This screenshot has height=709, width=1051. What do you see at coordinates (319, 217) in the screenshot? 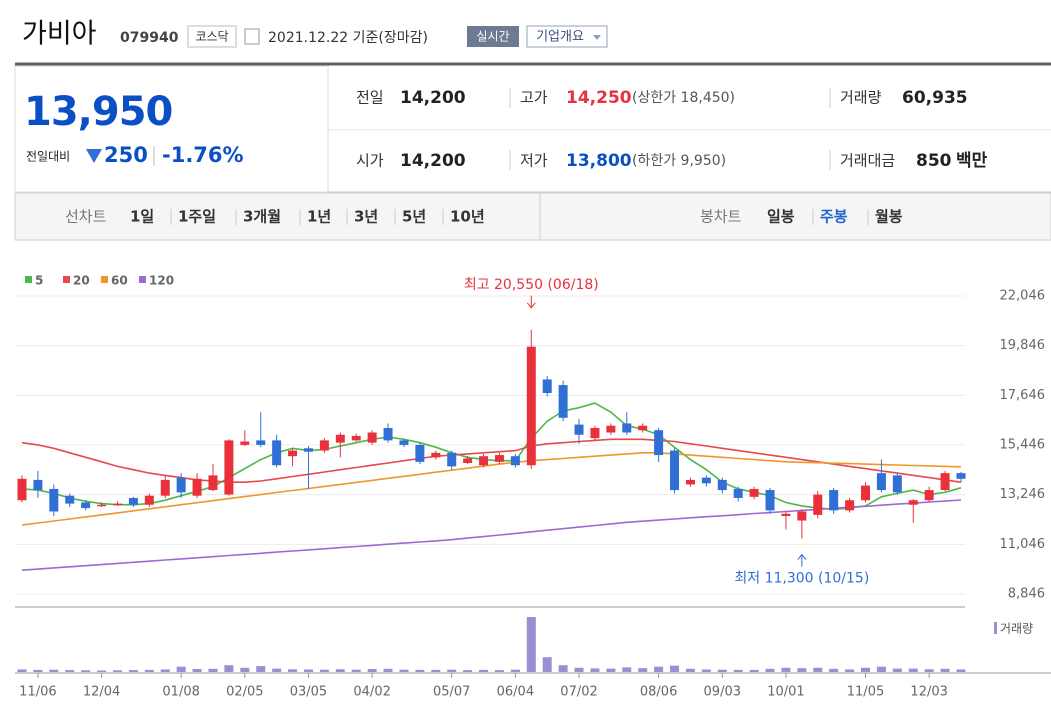
I see `period-tab: 1년` at bounding box center [319, 217].